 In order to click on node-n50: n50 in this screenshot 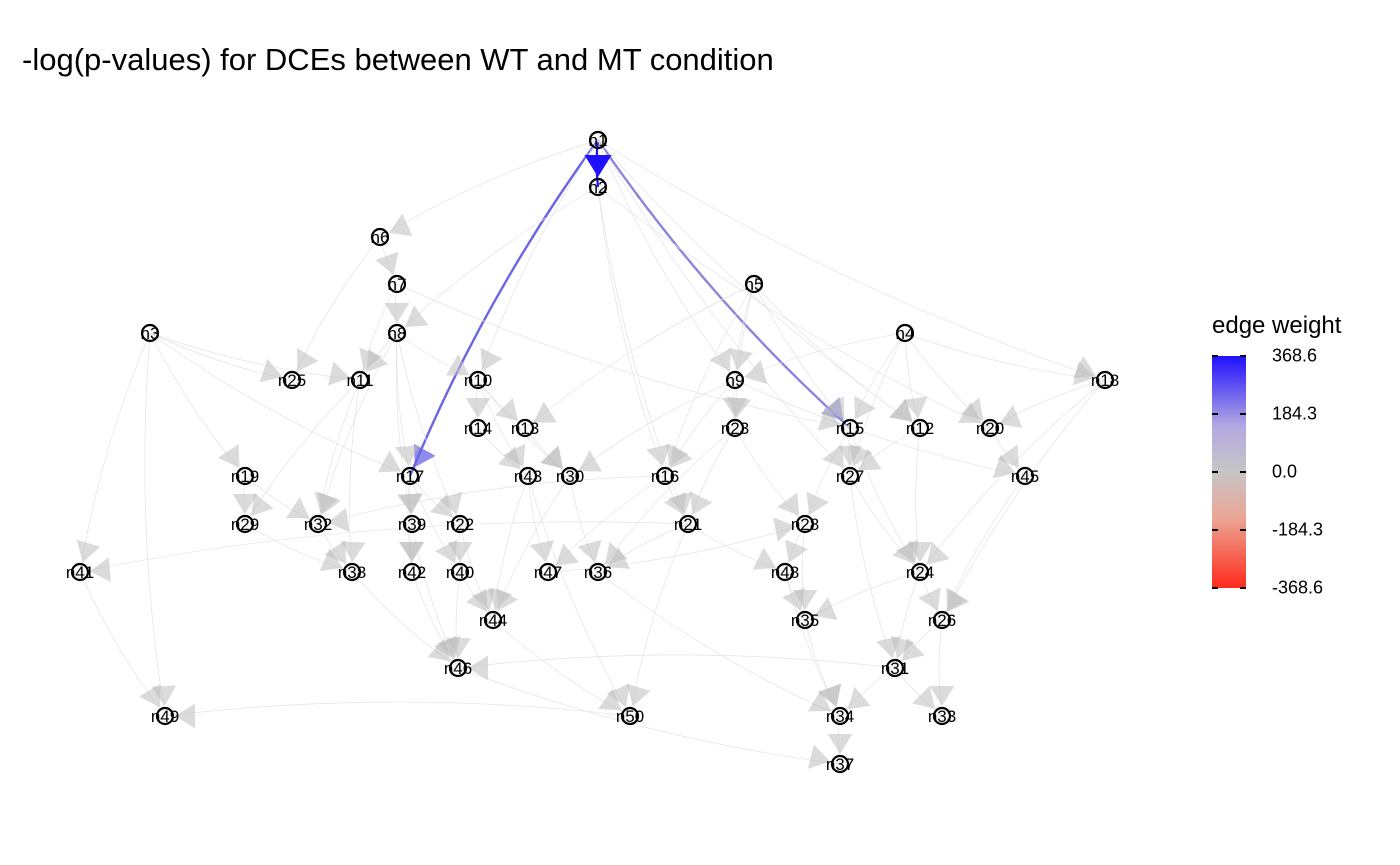, I will do `click(630, 716)`.